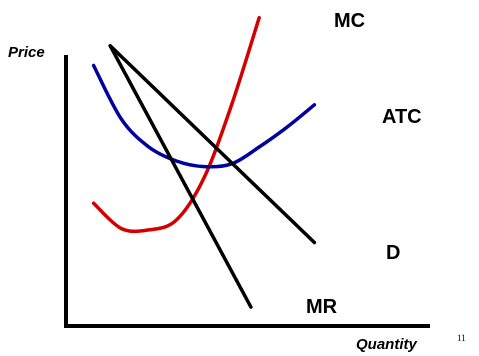 This screenshot has width=479, height=356. I want to click on mc-label: MC, so click(349, 21).